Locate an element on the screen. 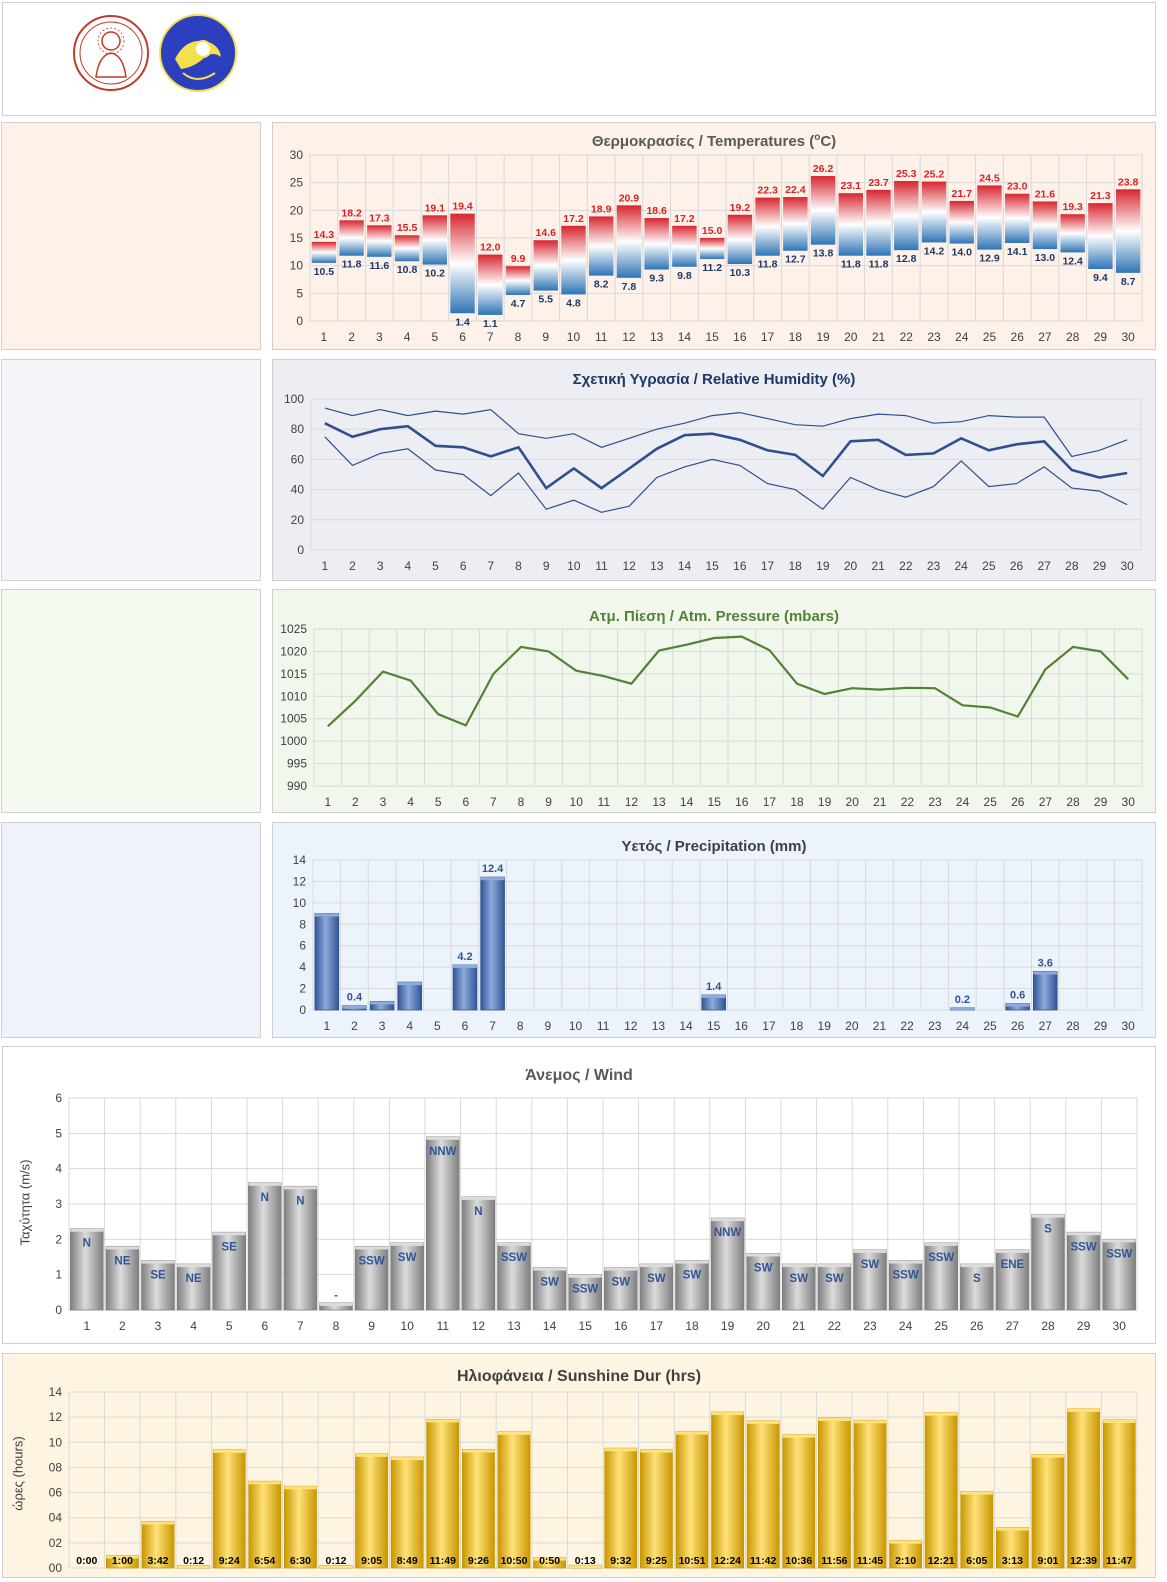 The height and width of the screenshot is (1582, 1167). humidity-mean-line is located at coordinates (726, 456).